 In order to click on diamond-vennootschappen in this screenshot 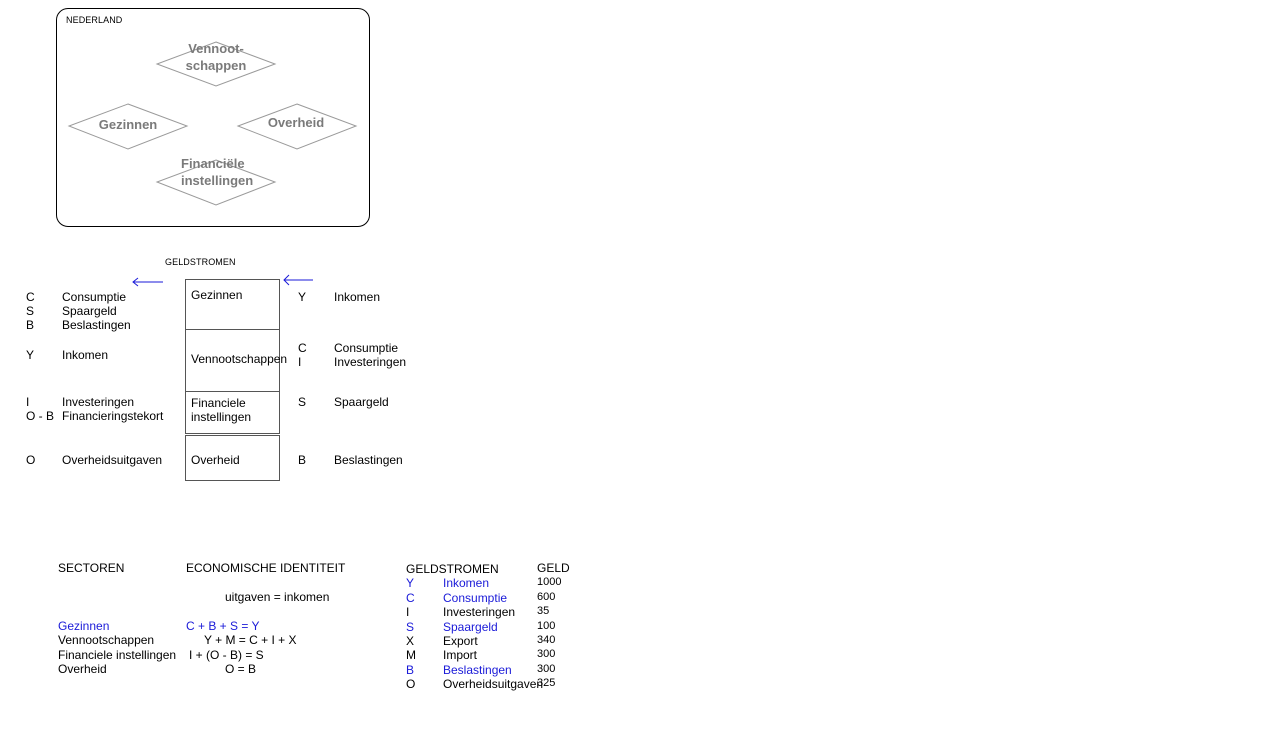, I will do `click(216, 64)`.